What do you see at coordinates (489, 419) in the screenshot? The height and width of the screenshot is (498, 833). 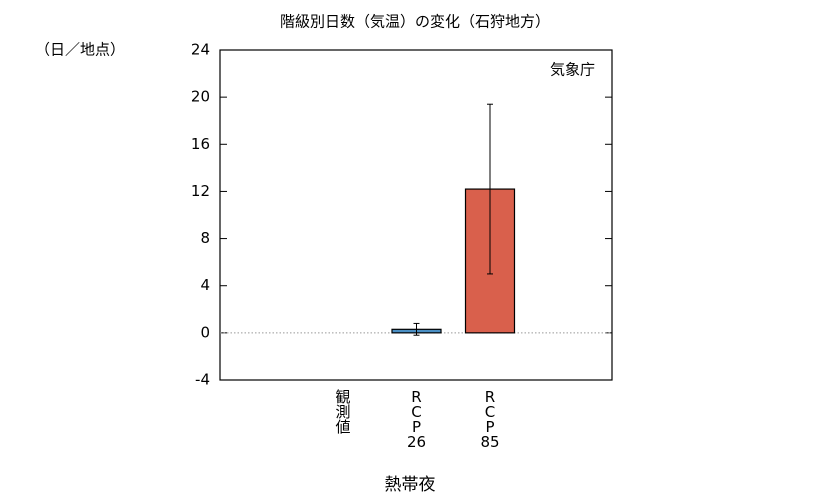 I see `x-tick-label: R C P 85` at bounding box center [489, 419].